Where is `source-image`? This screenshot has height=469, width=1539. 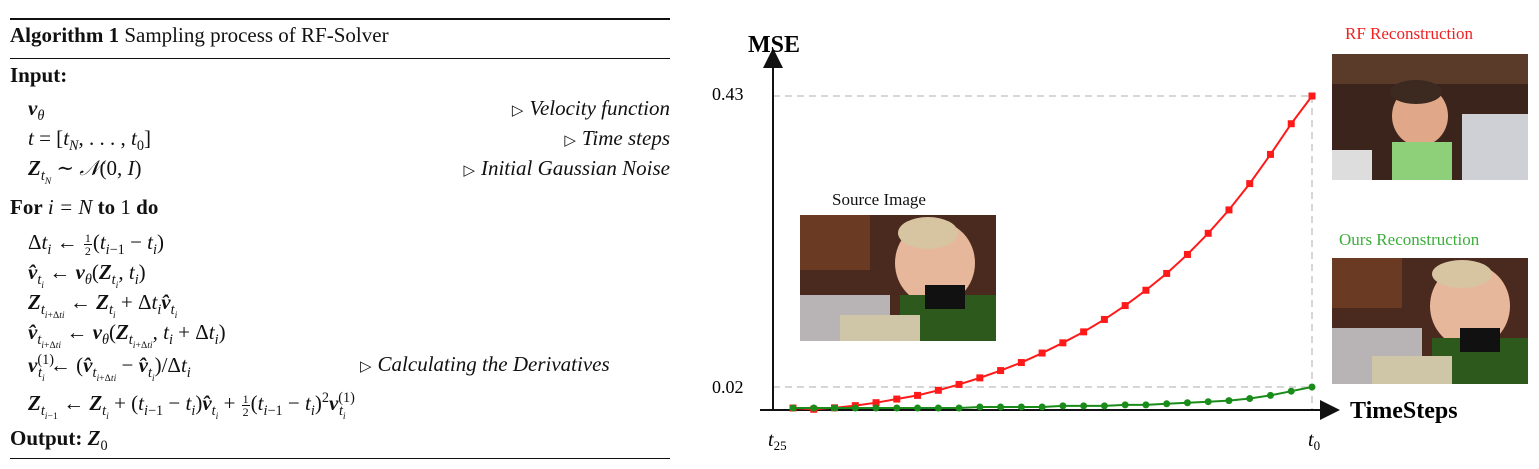 source-image is located at coordinates (898, 278).